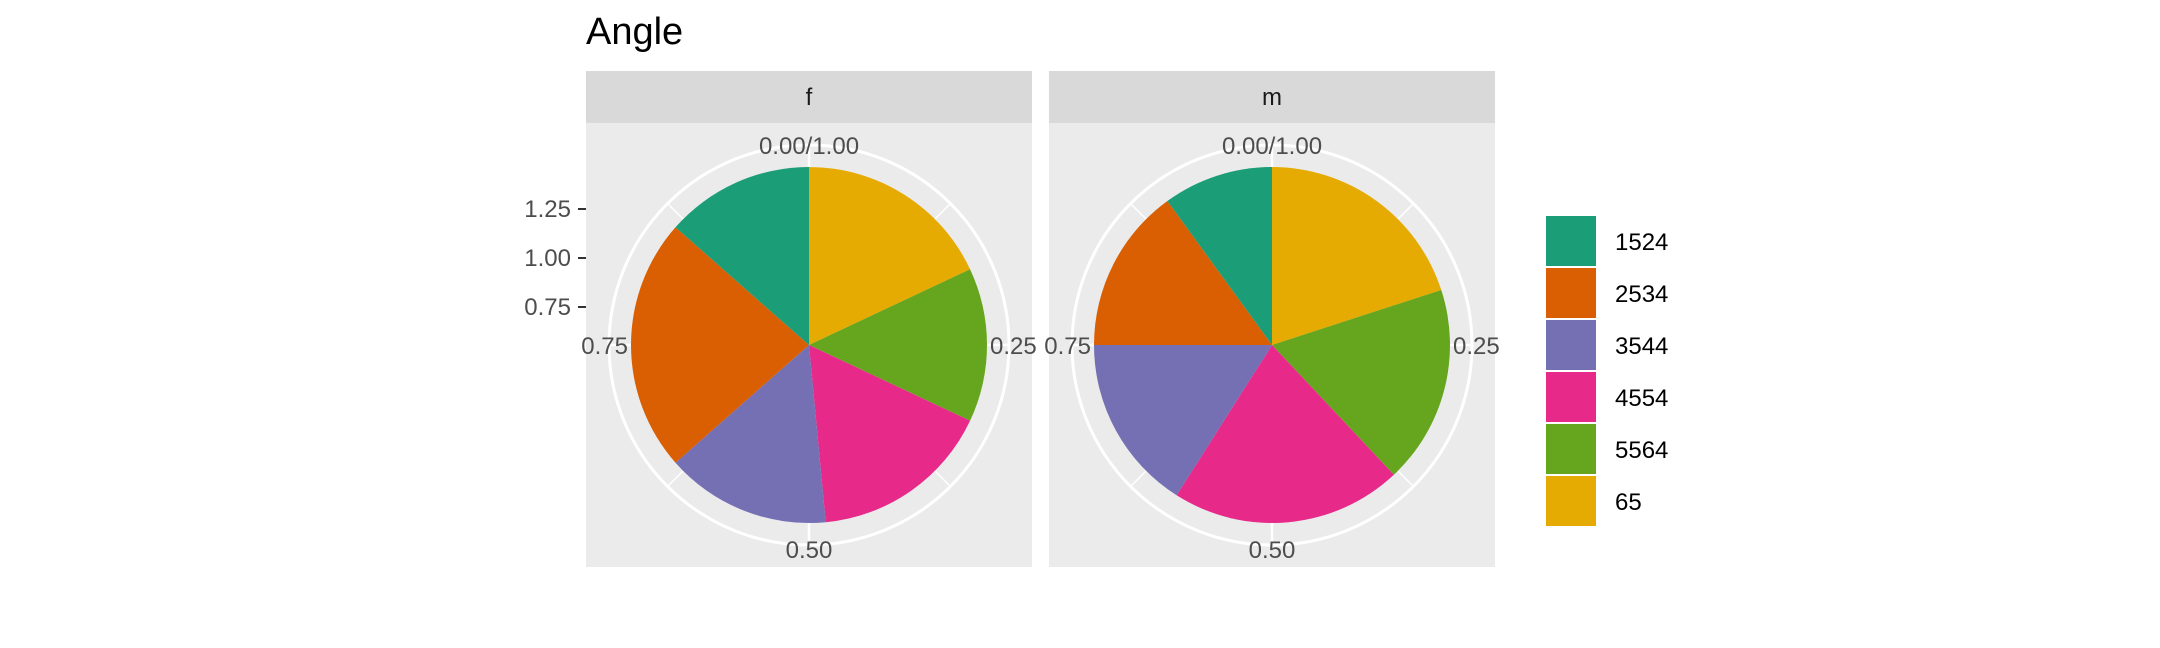 The image size is (2160, 648). Describe the element at coordinates (547, 209) in the screenshot. I see `y-tick-label: 1.25` at that location.